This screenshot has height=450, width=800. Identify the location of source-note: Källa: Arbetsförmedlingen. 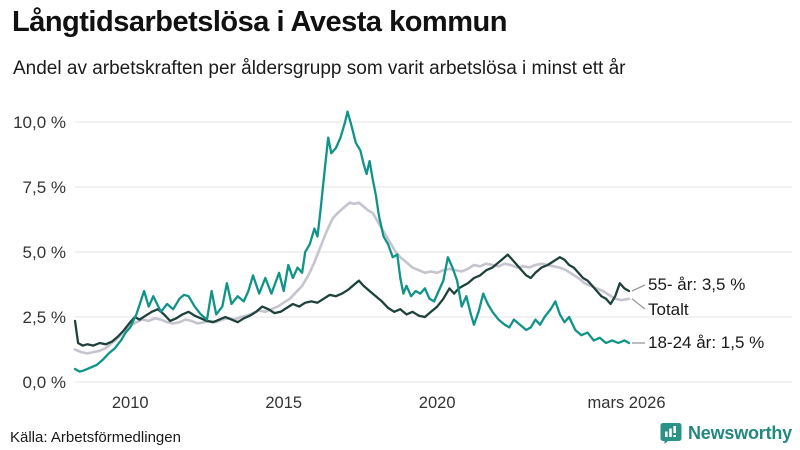
(95, 437).